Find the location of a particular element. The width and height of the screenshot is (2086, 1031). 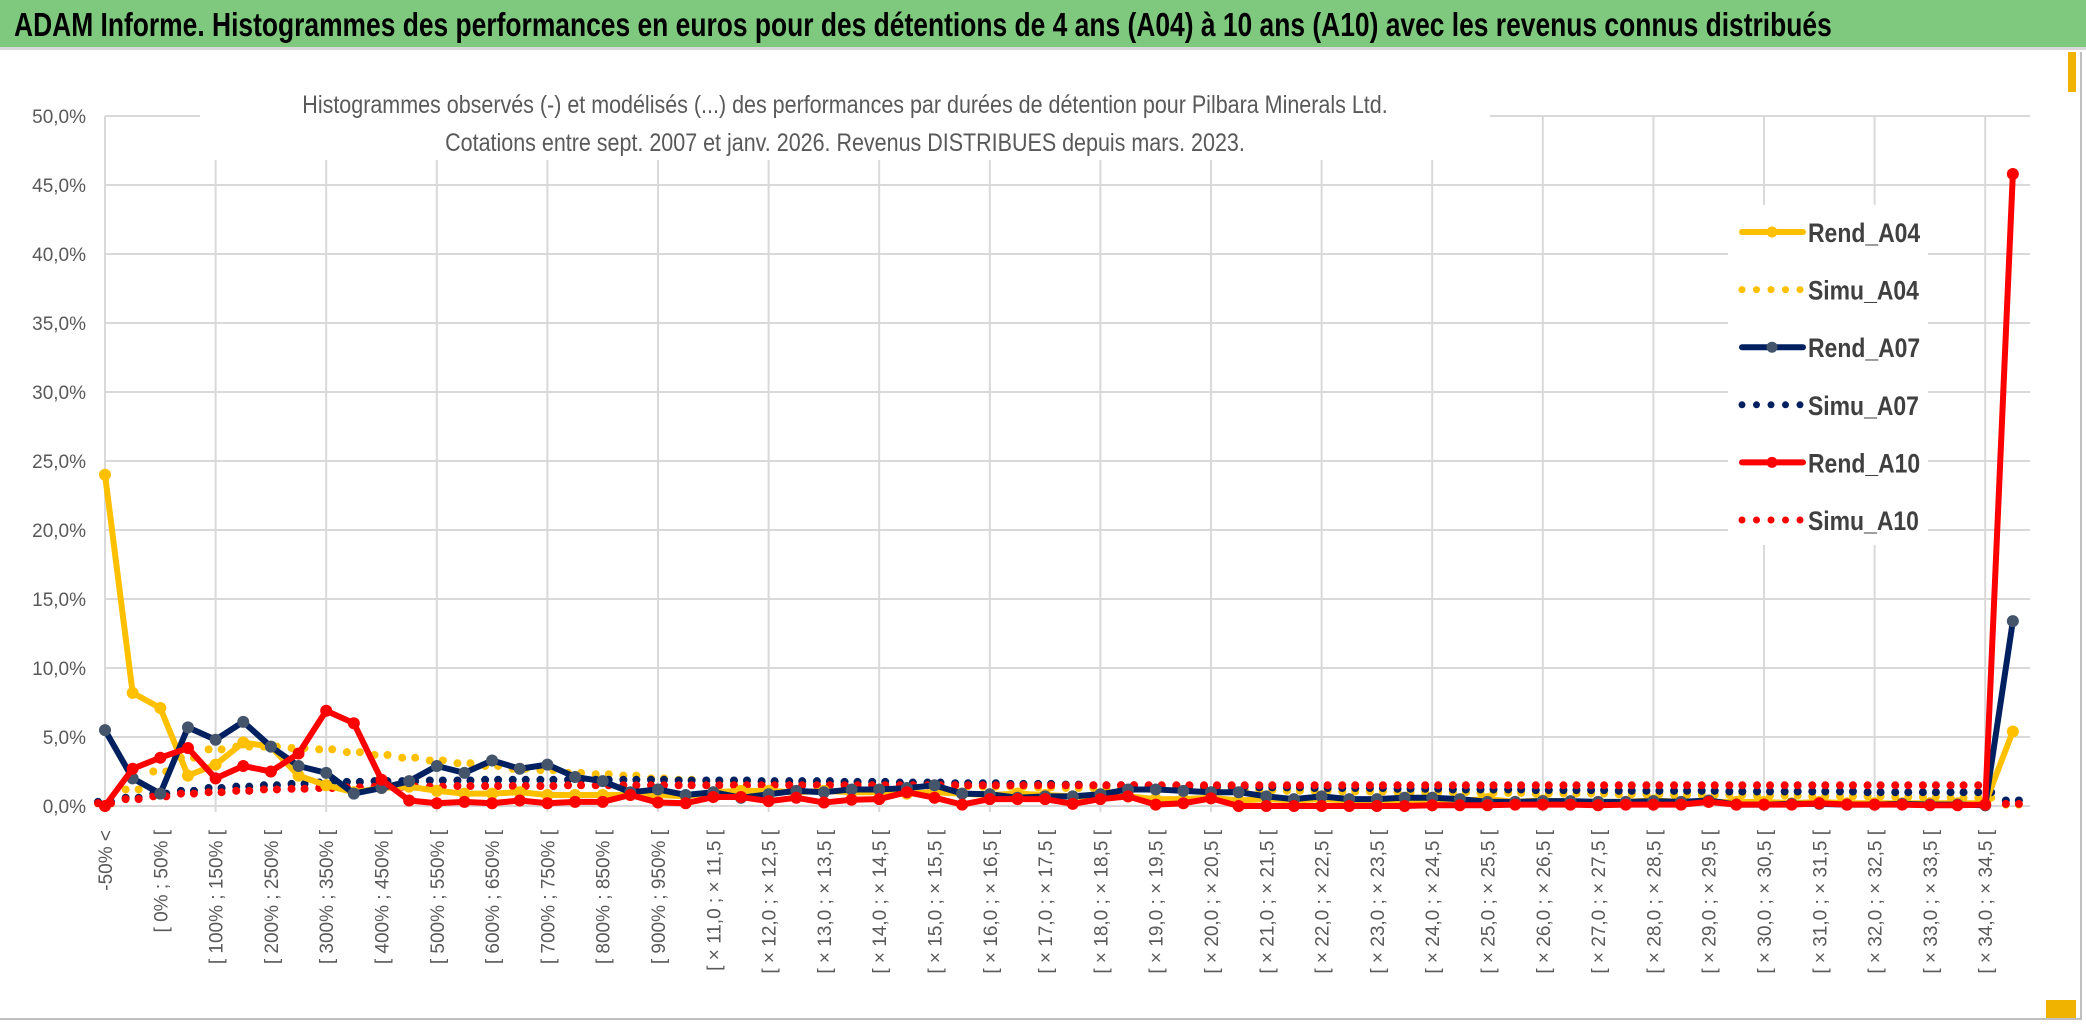

legend-item: Rend_A10 is located at coordinates (1829, 464).